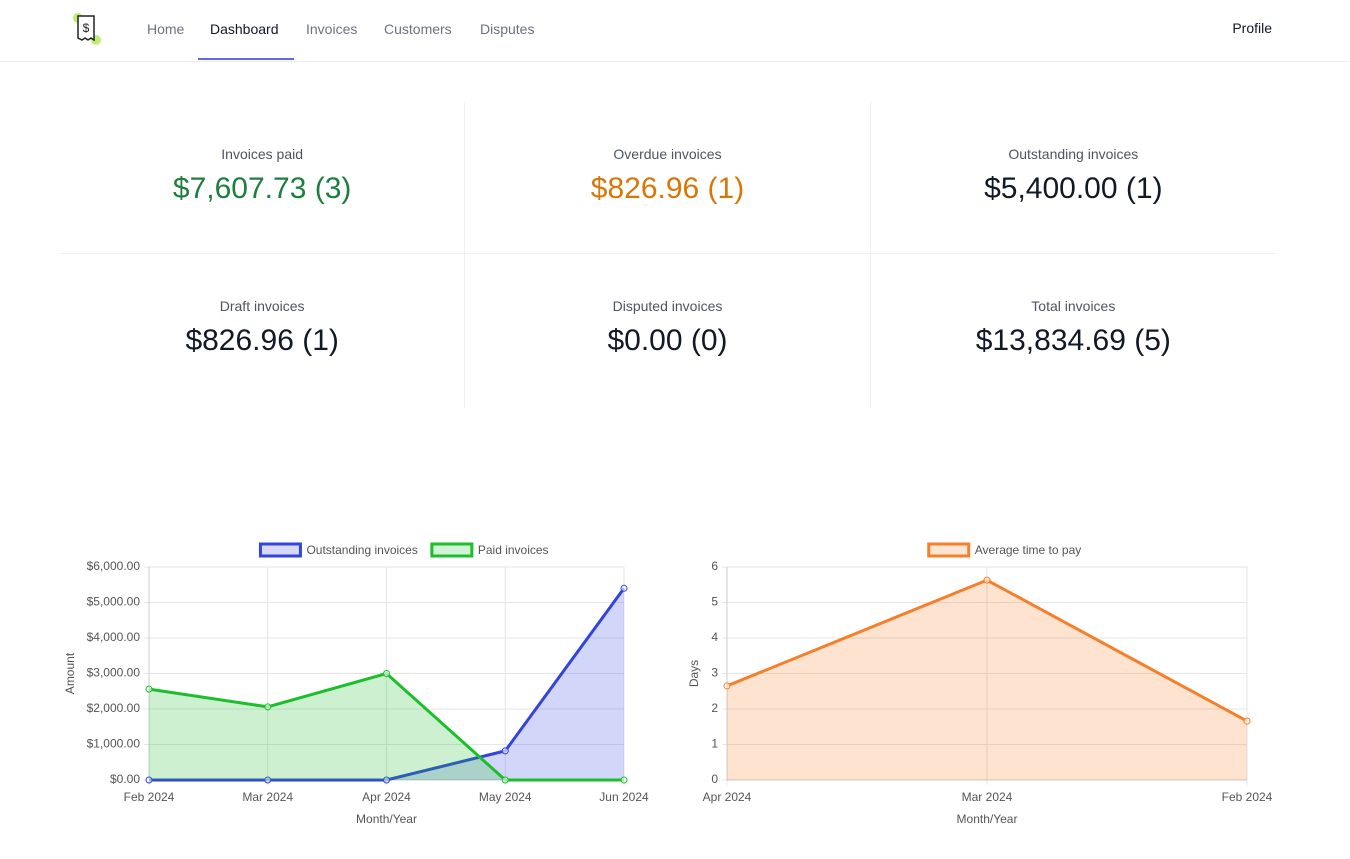  I want to click on stat-card: Outstanding invoices $5,400.00 (1), so click(1073, 178).